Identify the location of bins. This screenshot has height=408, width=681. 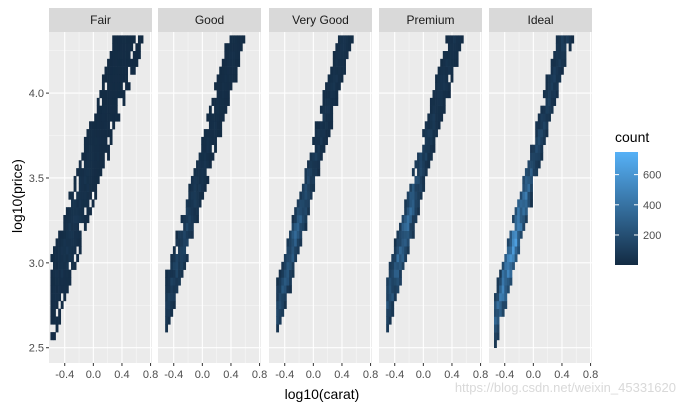
(97, 188).